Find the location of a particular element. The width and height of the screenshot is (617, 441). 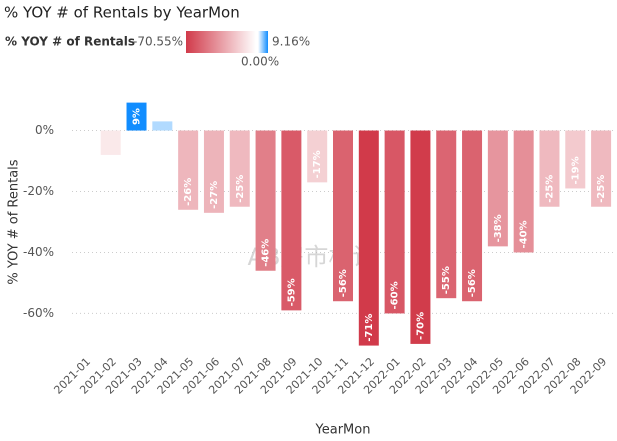

legend-gradient-neg is located at coordinates (221, 42).